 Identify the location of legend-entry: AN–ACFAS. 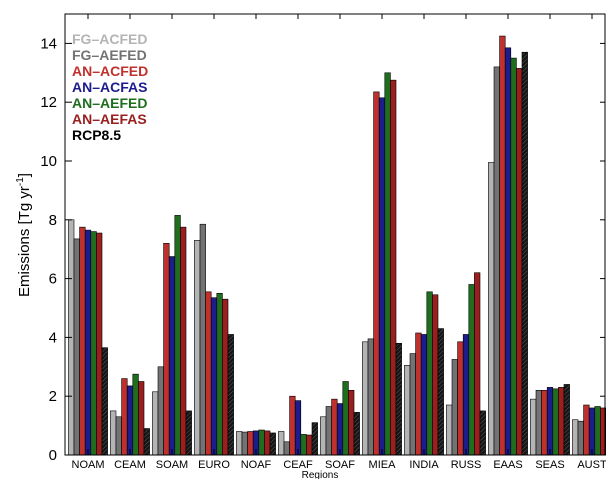
(109, 87).